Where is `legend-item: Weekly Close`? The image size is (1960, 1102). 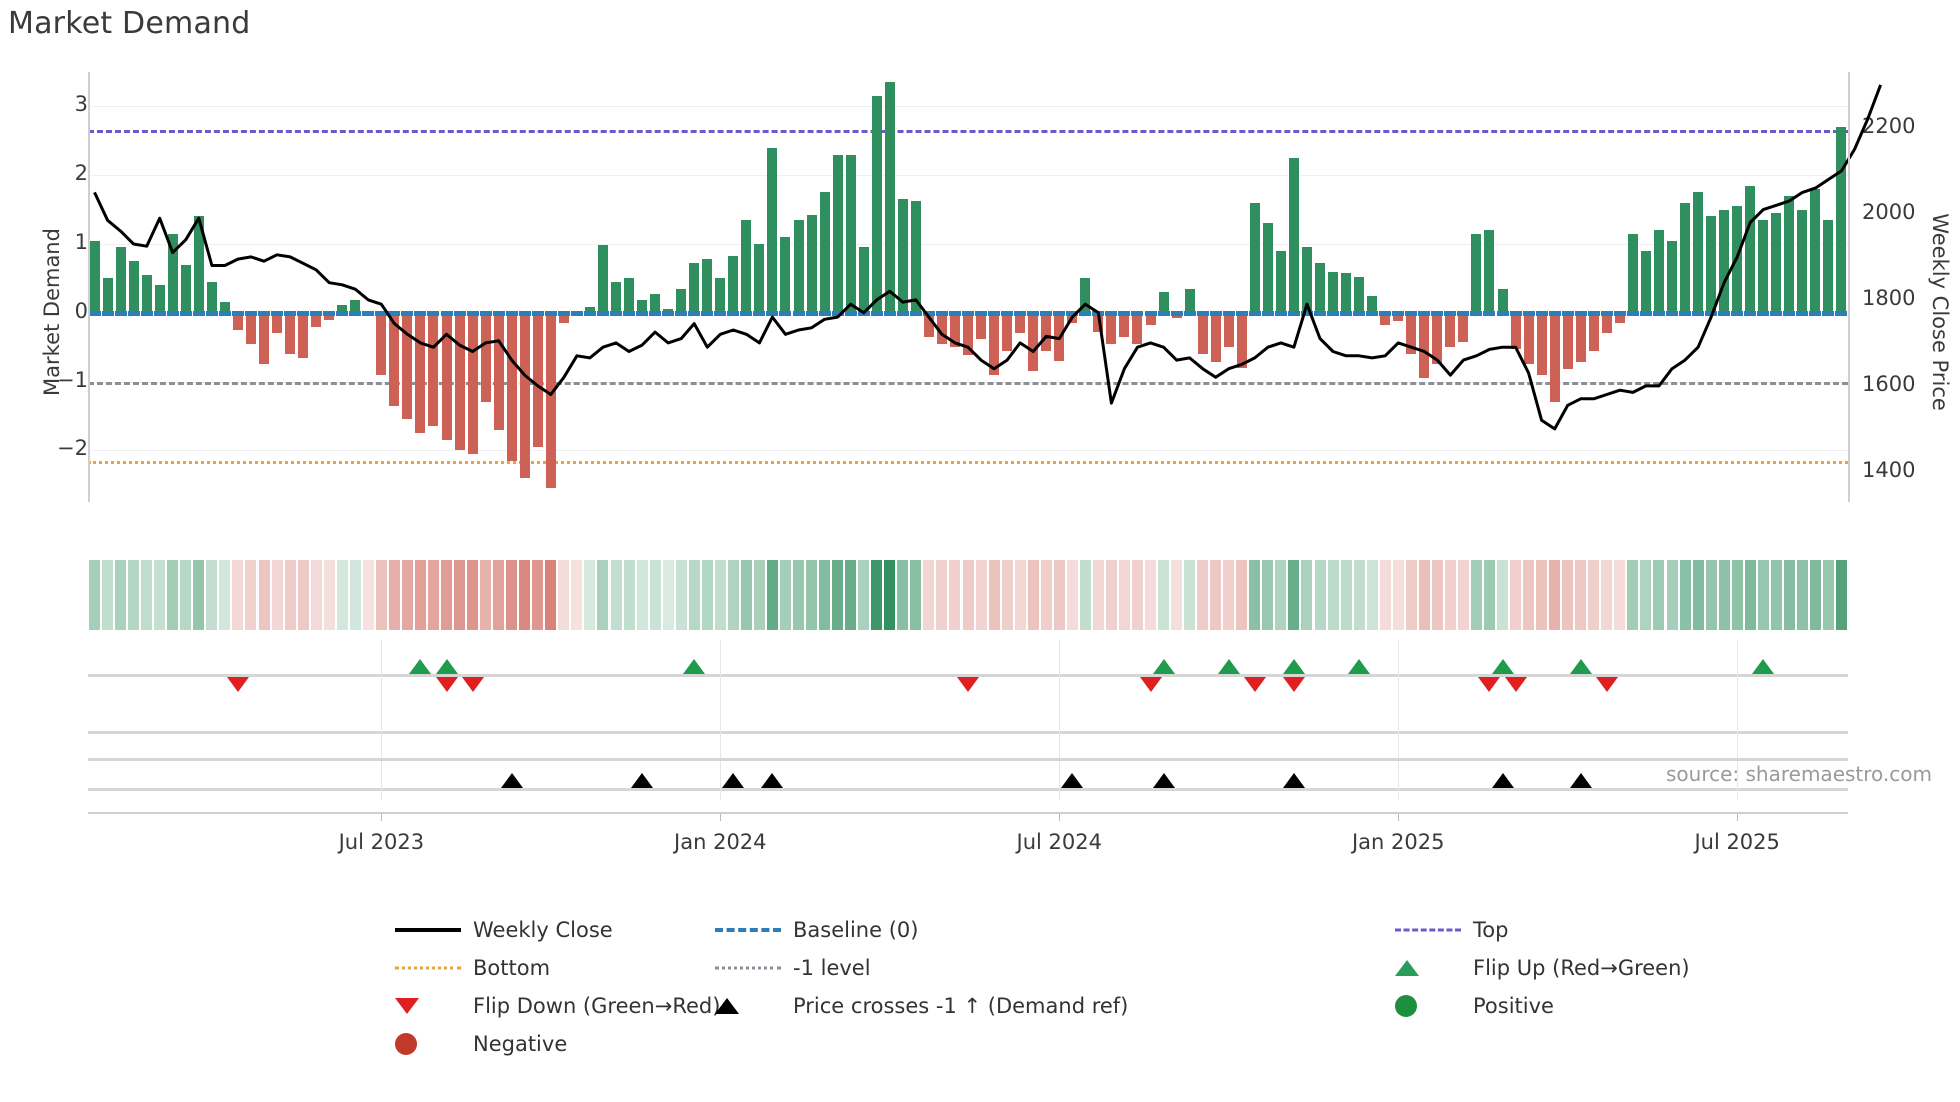
legend-item: Weekly Close is located at coordinates (504, 930).